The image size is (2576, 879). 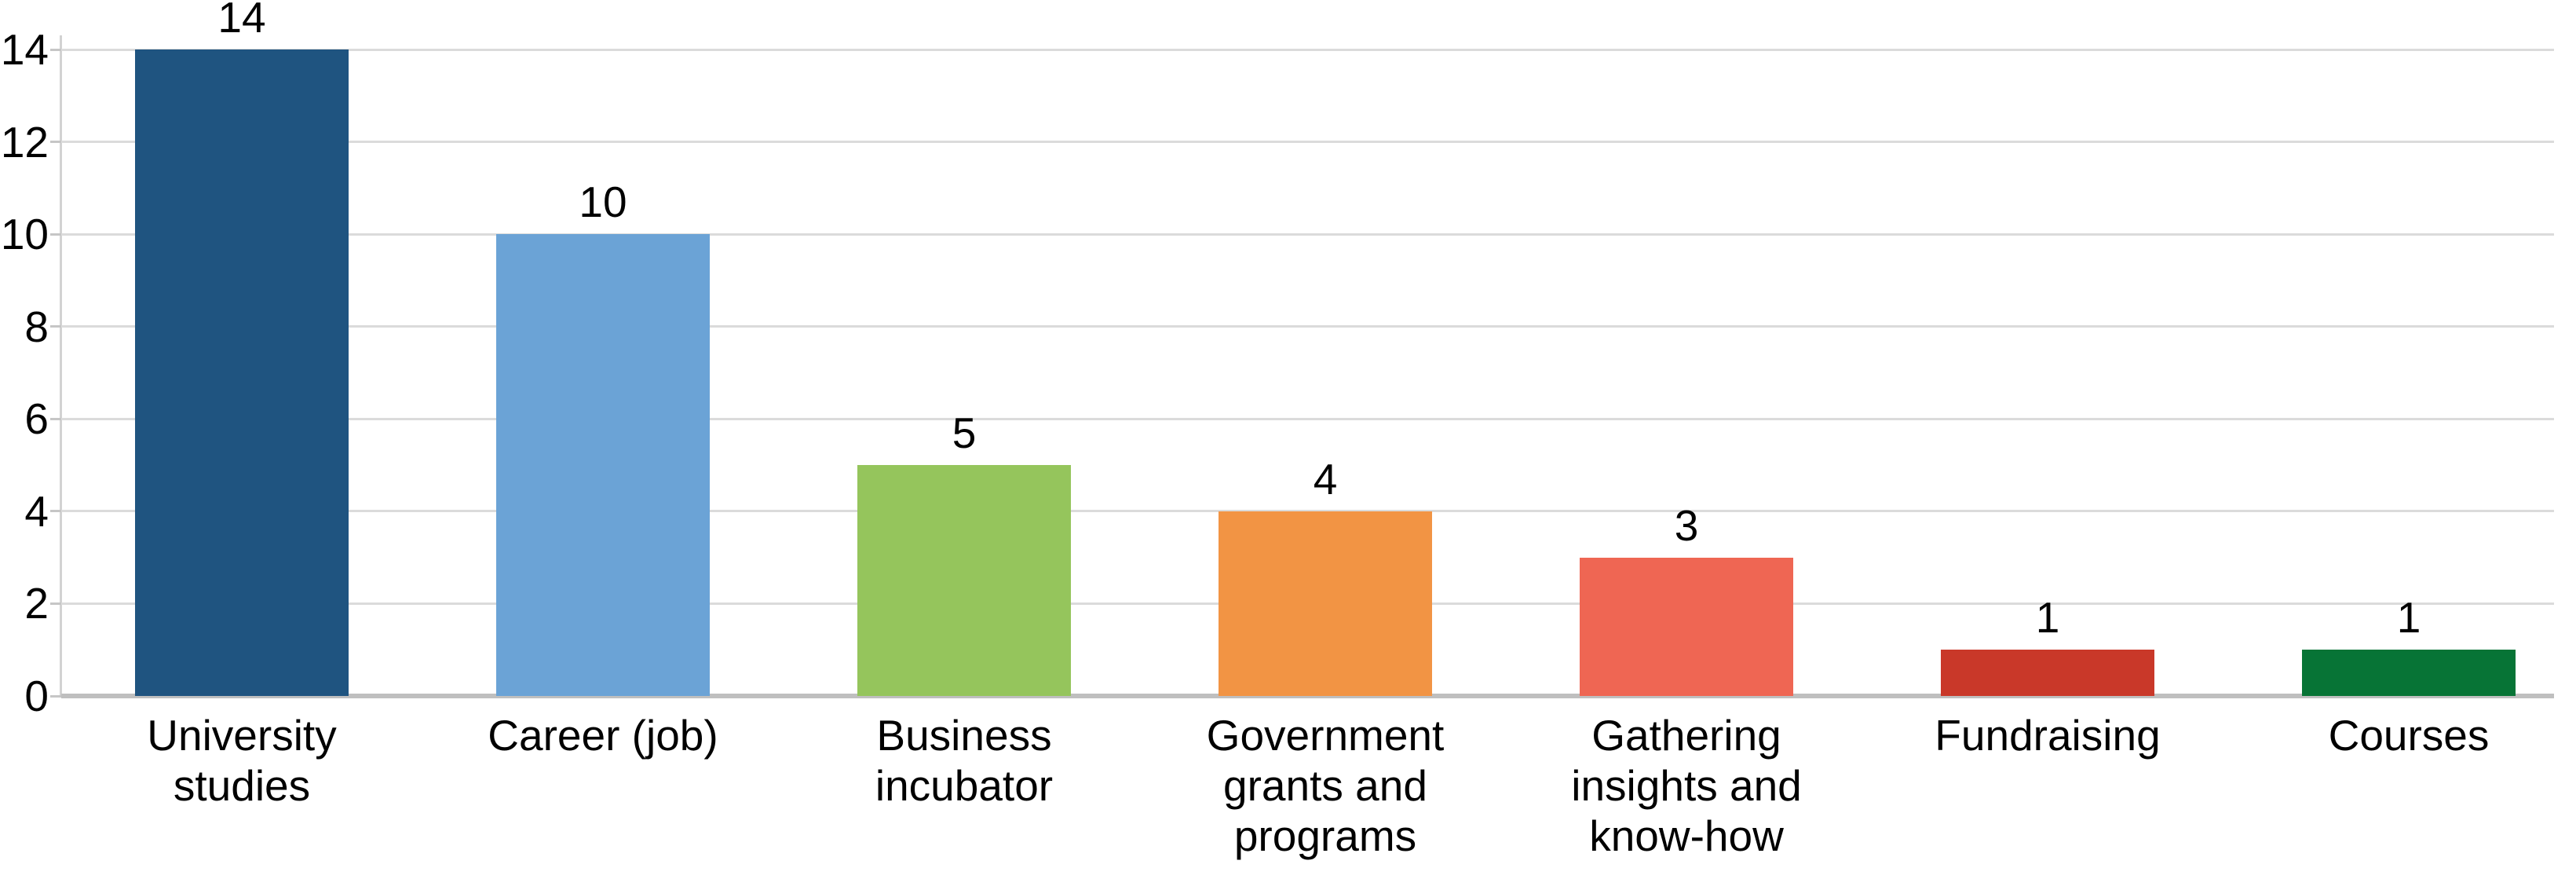 I want to click on category-label-7: Courses, so click(x=2409, y=735).